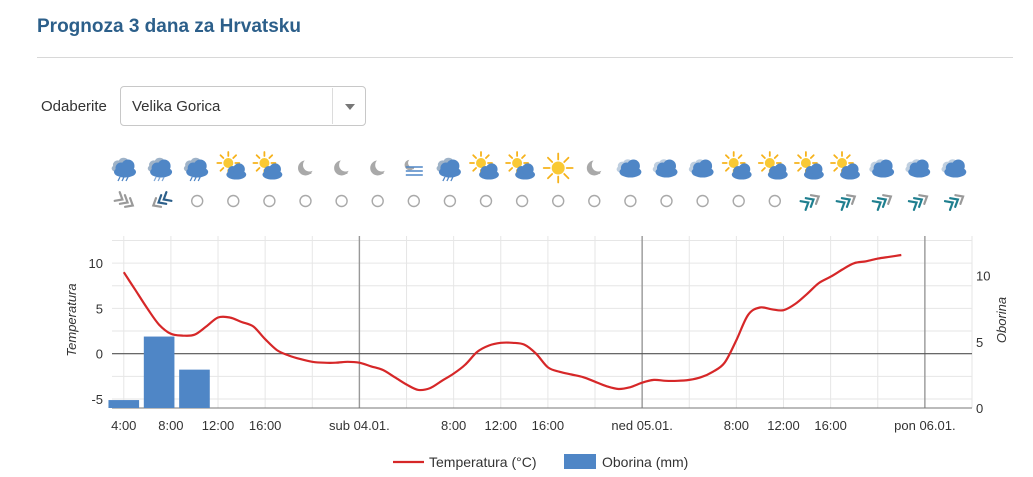  I want to click on y-tick-label-right: 0, so click(979, 408).